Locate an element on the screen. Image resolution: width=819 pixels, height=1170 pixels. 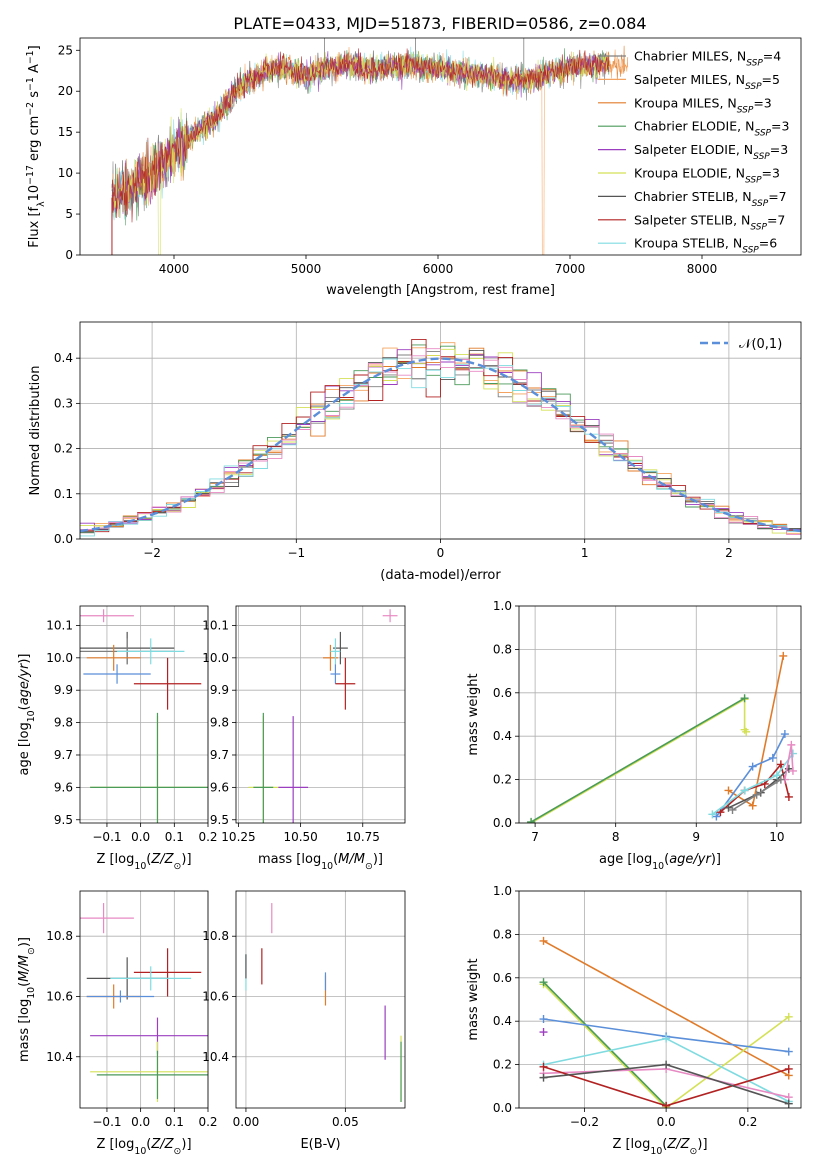
x-tick-label: 6000 is located at coordinates (438, 269).